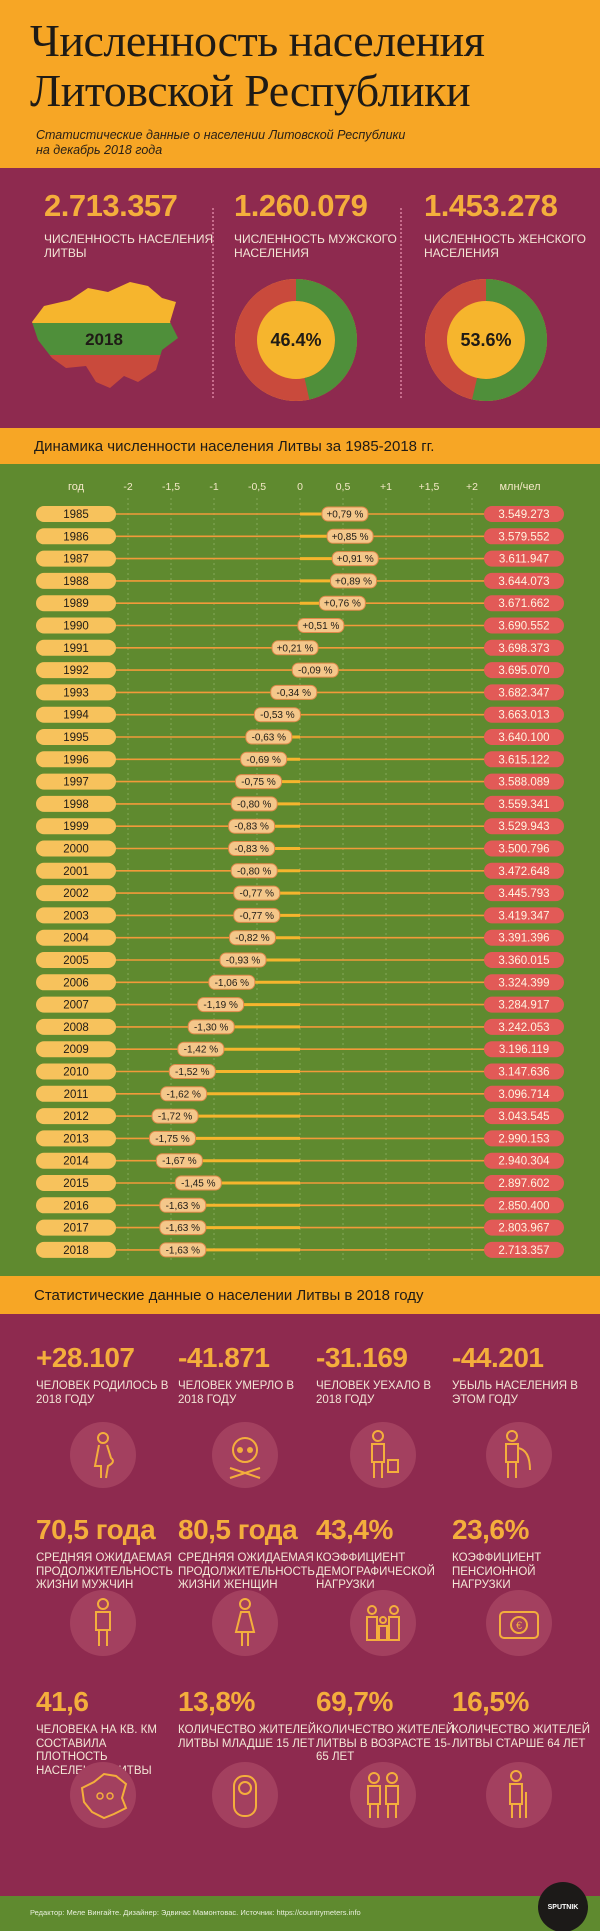 The image size is (600, 1931). I want to click on change-label: +0,76 %, so click(342, 604).